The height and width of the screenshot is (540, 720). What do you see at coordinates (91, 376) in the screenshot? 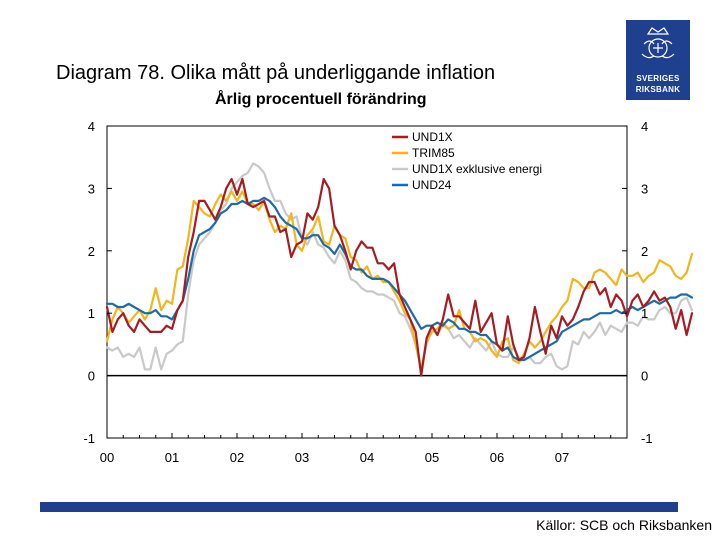
I see `y-tick-label-left: 0` at bounding box center [91, 376].